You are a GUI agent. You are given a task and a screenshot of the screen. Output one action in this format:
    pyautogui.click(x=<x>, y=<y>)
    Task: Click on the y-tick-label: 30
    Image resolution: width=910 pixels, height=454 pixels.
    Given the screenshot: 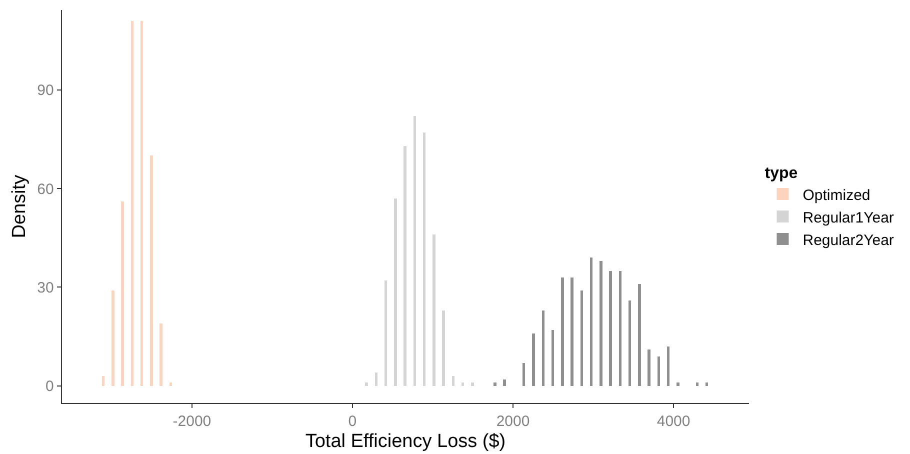 What is the action you would take?
    pyautogui.click(x=45, y=287)
    